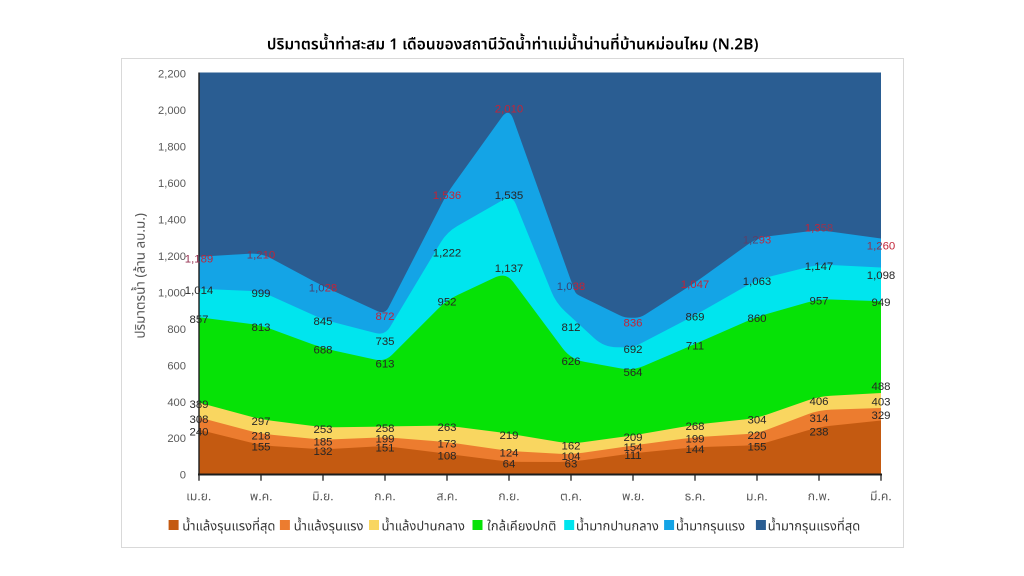  What do you see at coordinates (384, 429) in the screenshot?
I see `svg-text: 258` at bounding box center [384, 429].